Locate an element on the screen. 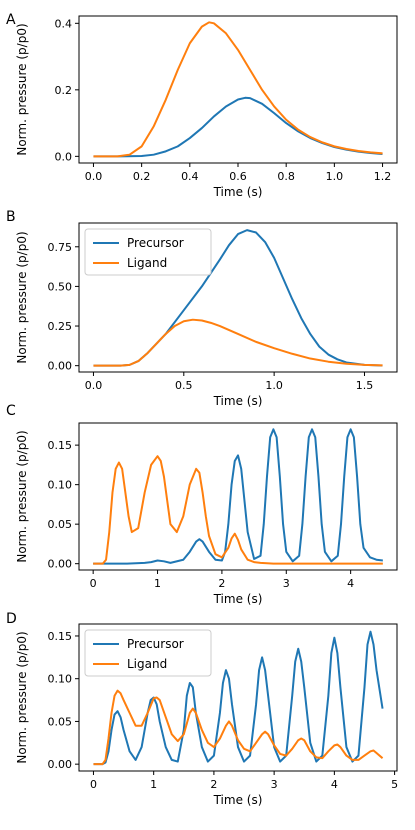 The width and height of the screenshot is (415, 830). x-tick-label: 0.8 is located at coordinates (286, 176).